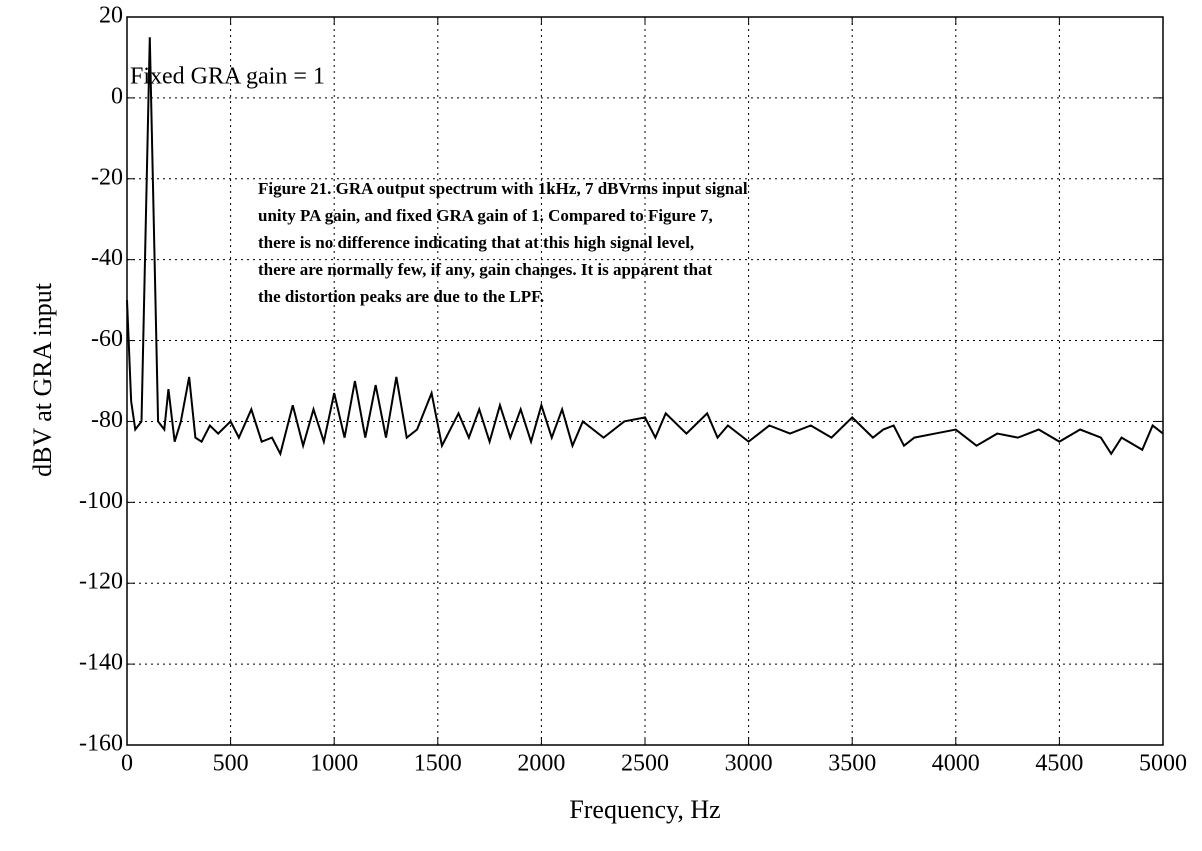 This screenshot has width=1202, height=851. What do you see at coordinates (111, 16) in the screenshot?
I see `y-tick-label: 20` at bounding box center [111, 16].